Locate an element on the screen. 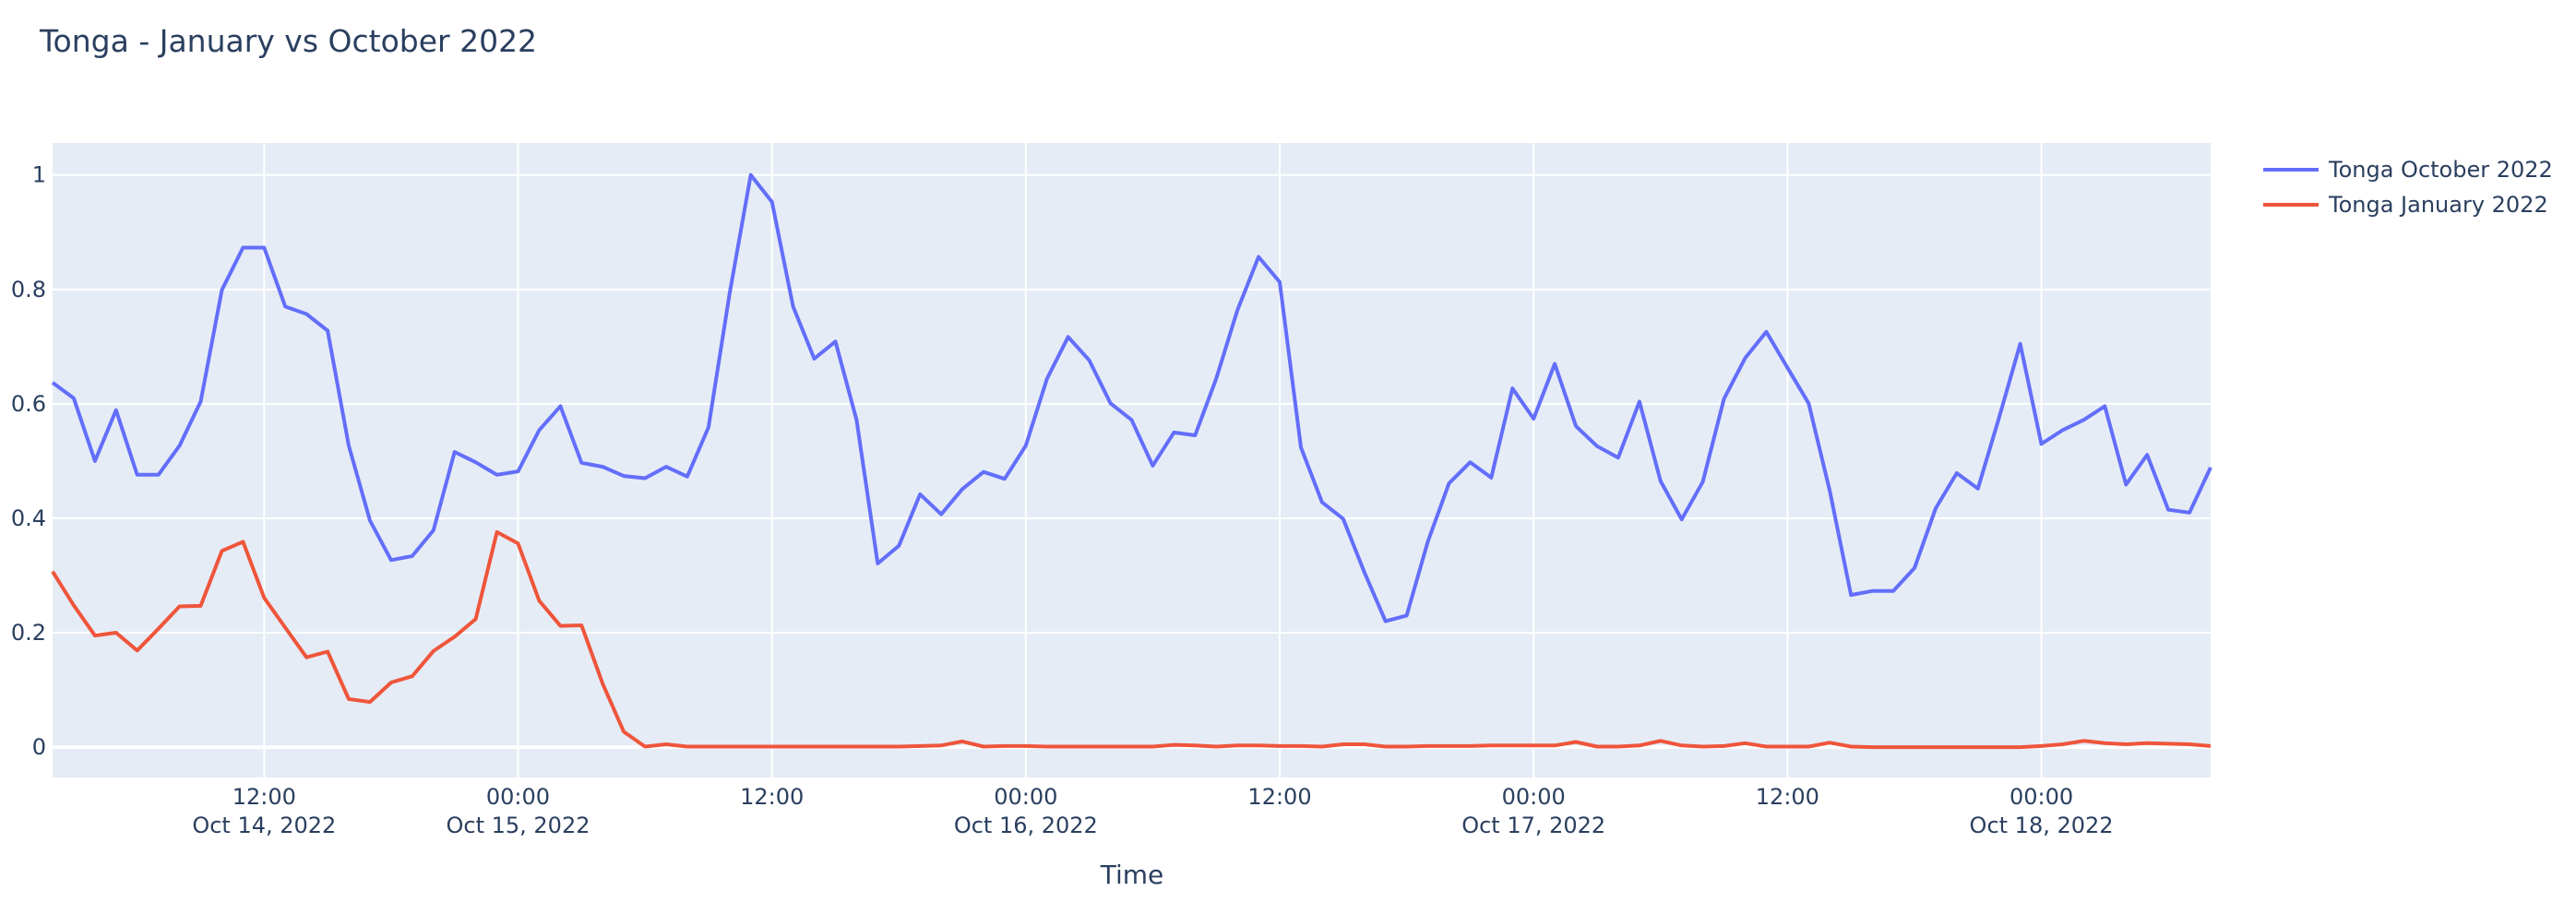  legend: Tonga October 2022 Tonga January 2022 is located at coordinates (2408, 187).